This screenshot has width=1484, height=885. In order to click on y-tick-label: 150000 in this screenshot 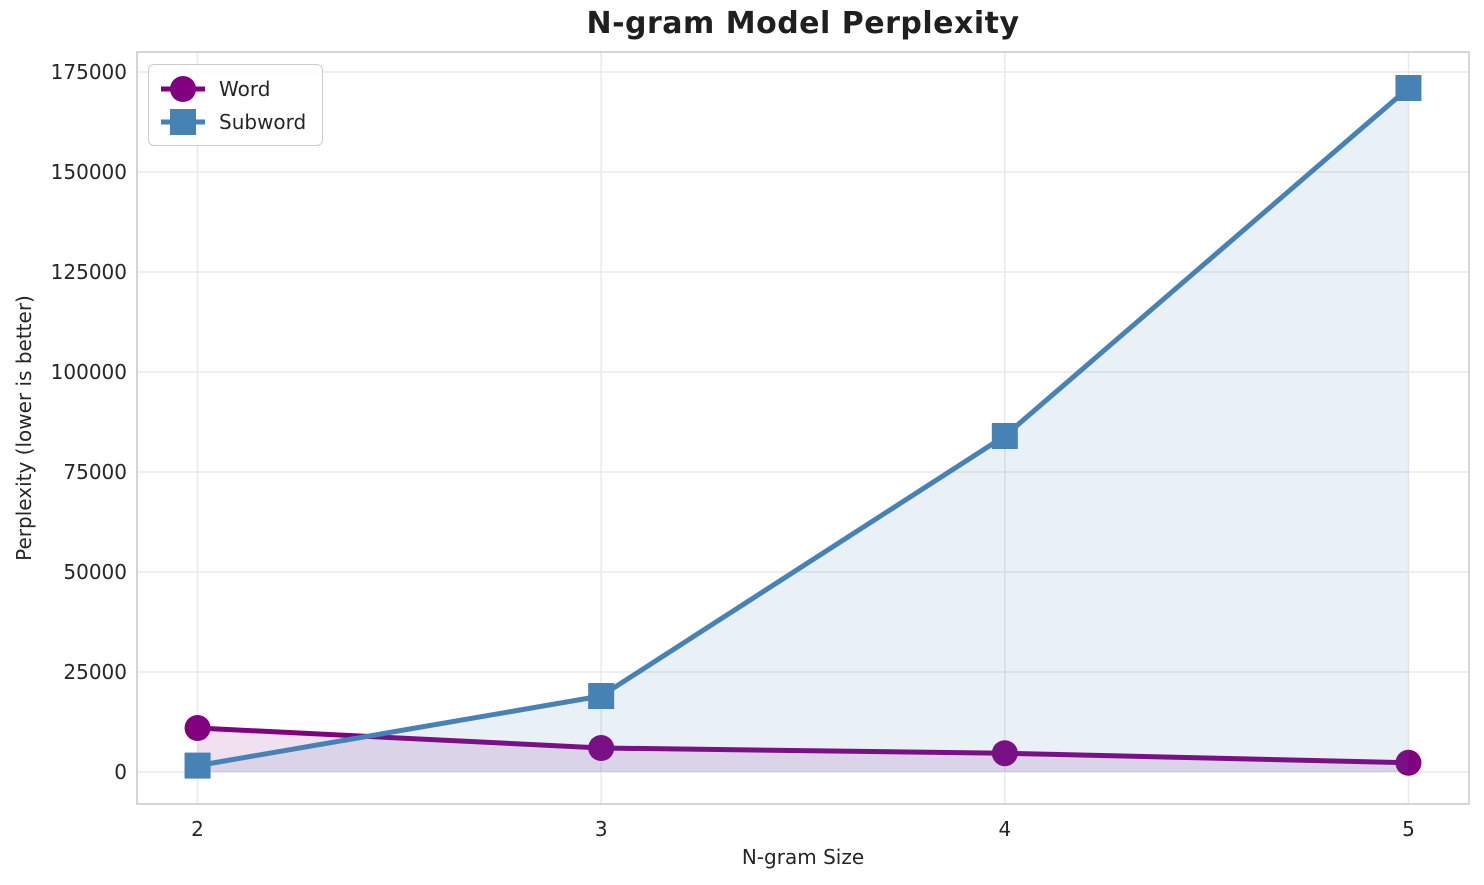, I will do `click(89, 172)`.